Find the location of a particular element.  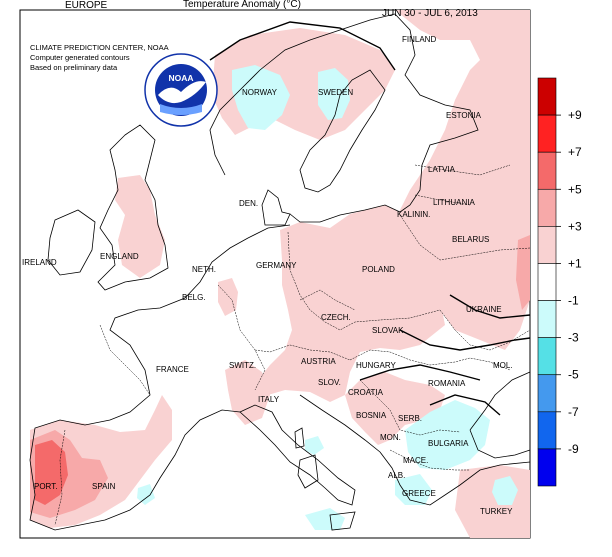

border-serbia-bulgaria is located at coordinates (410, 407).